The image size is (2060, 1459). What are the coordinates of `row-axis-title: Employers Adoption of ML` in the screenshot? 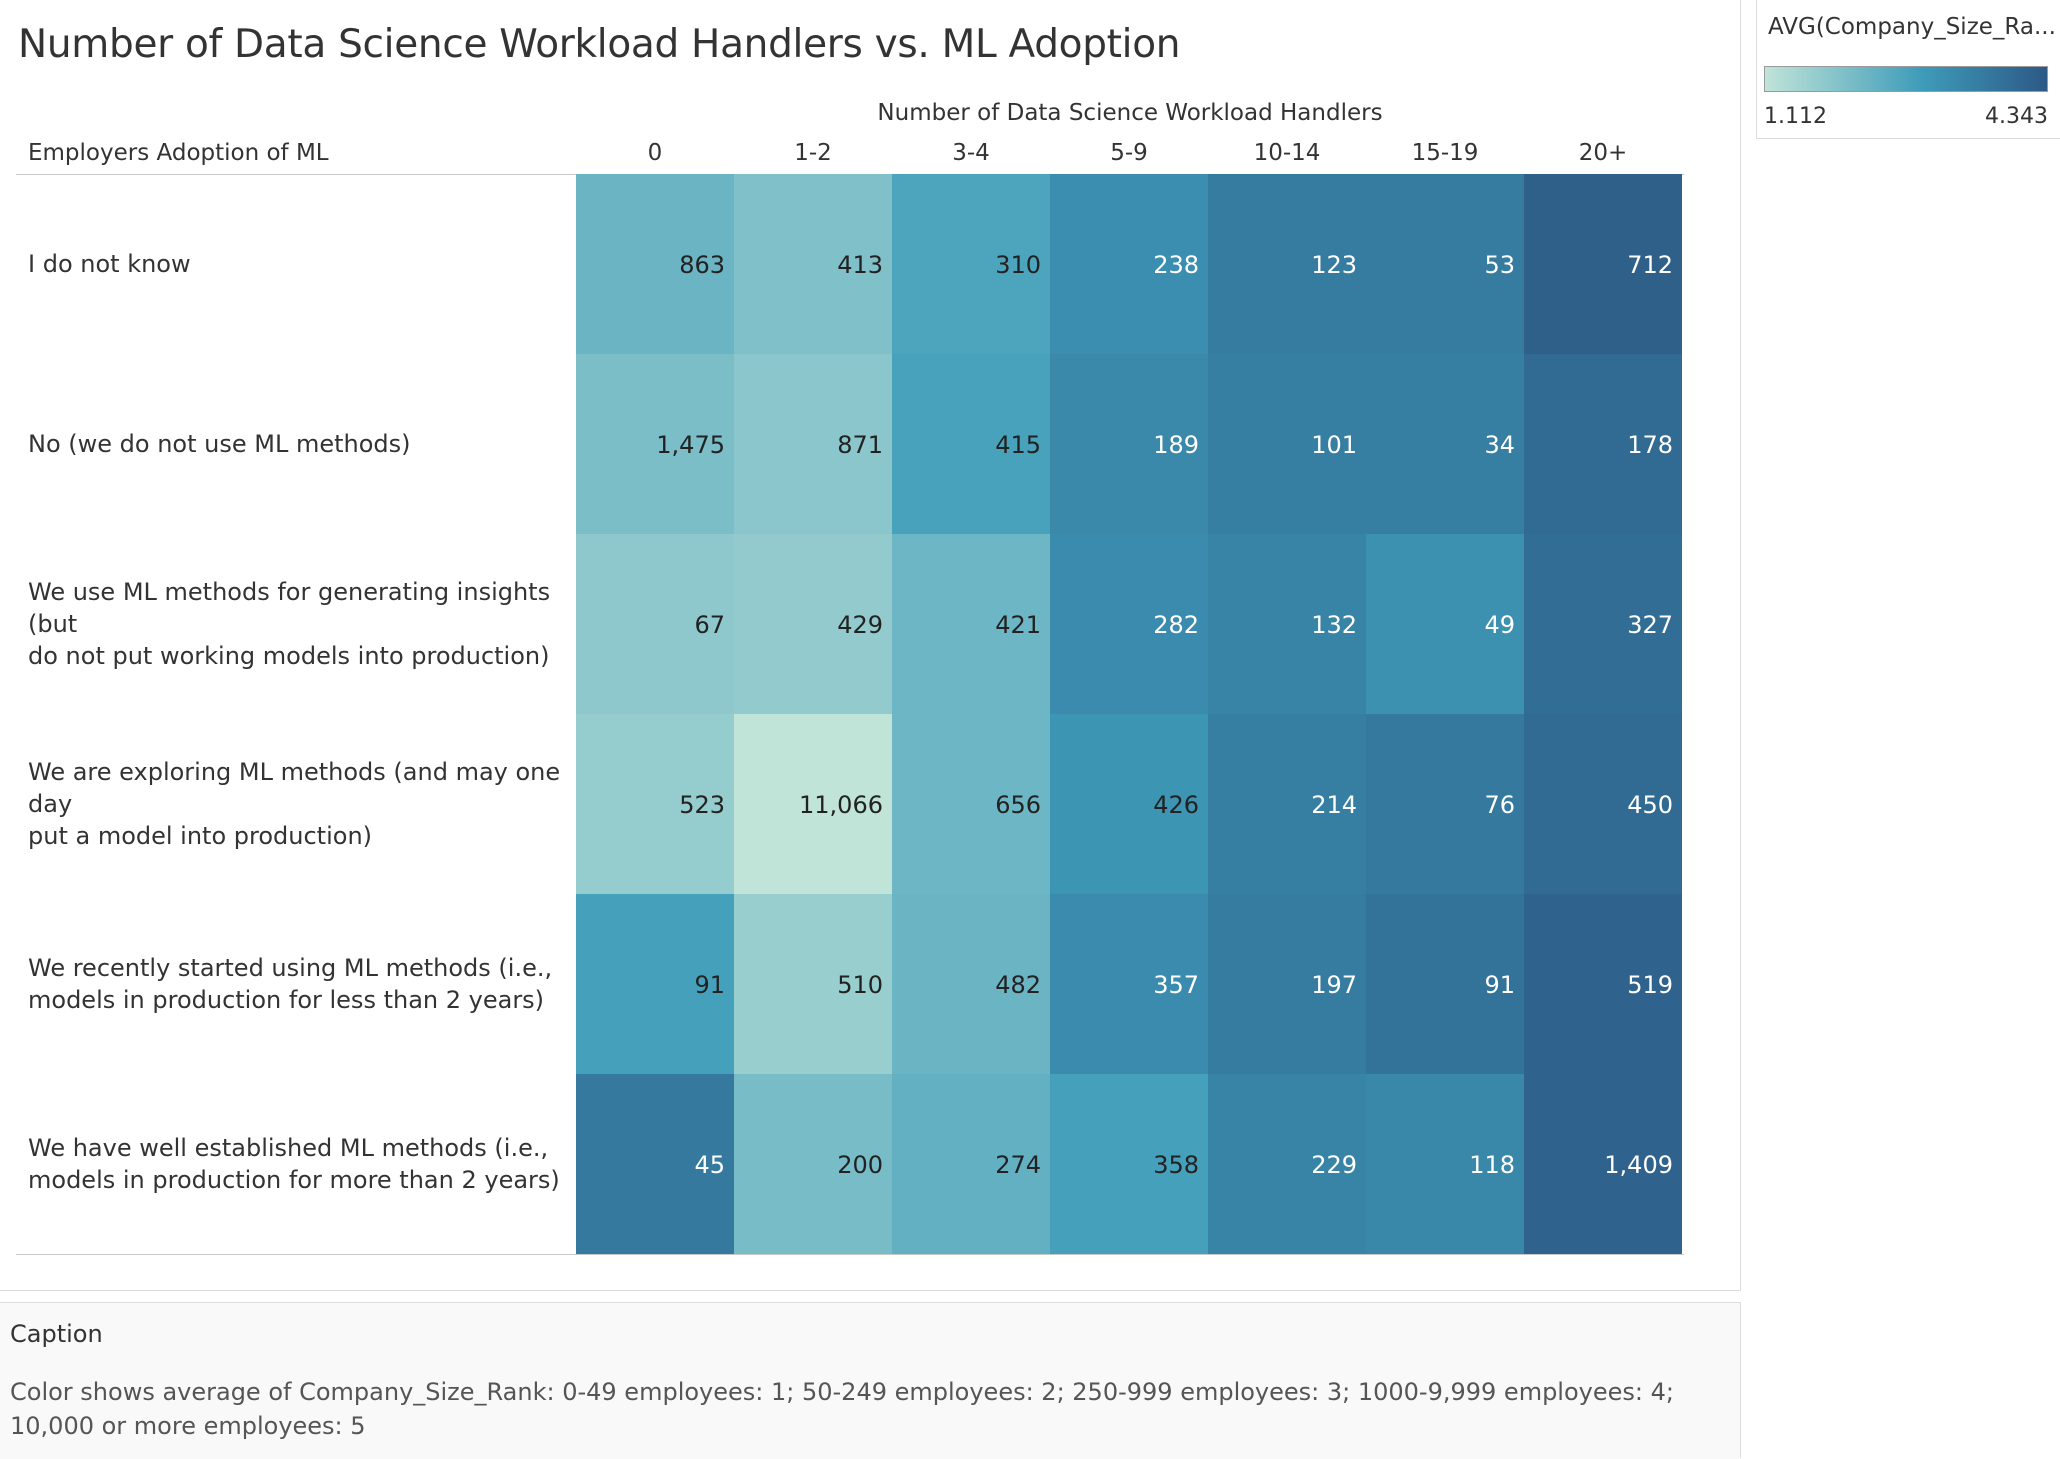 It's located at (178, 153).